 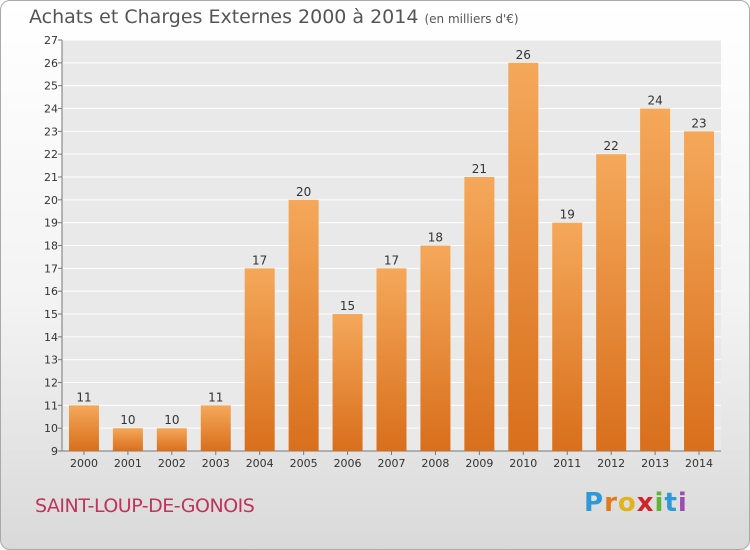 What do you see at coordinates (51, 63) in the screenshot?
I see `y-tick-label: 26` at bounding box center [51, 63].